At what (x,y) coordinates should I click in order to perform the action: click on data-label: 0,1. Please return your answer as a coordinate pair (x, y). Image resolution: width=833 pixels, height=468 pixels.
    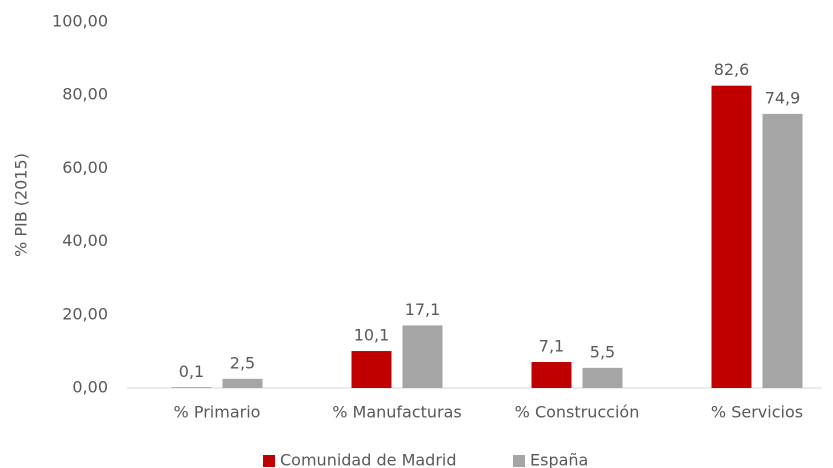
    Looking at the image, I should click on (191, 371).